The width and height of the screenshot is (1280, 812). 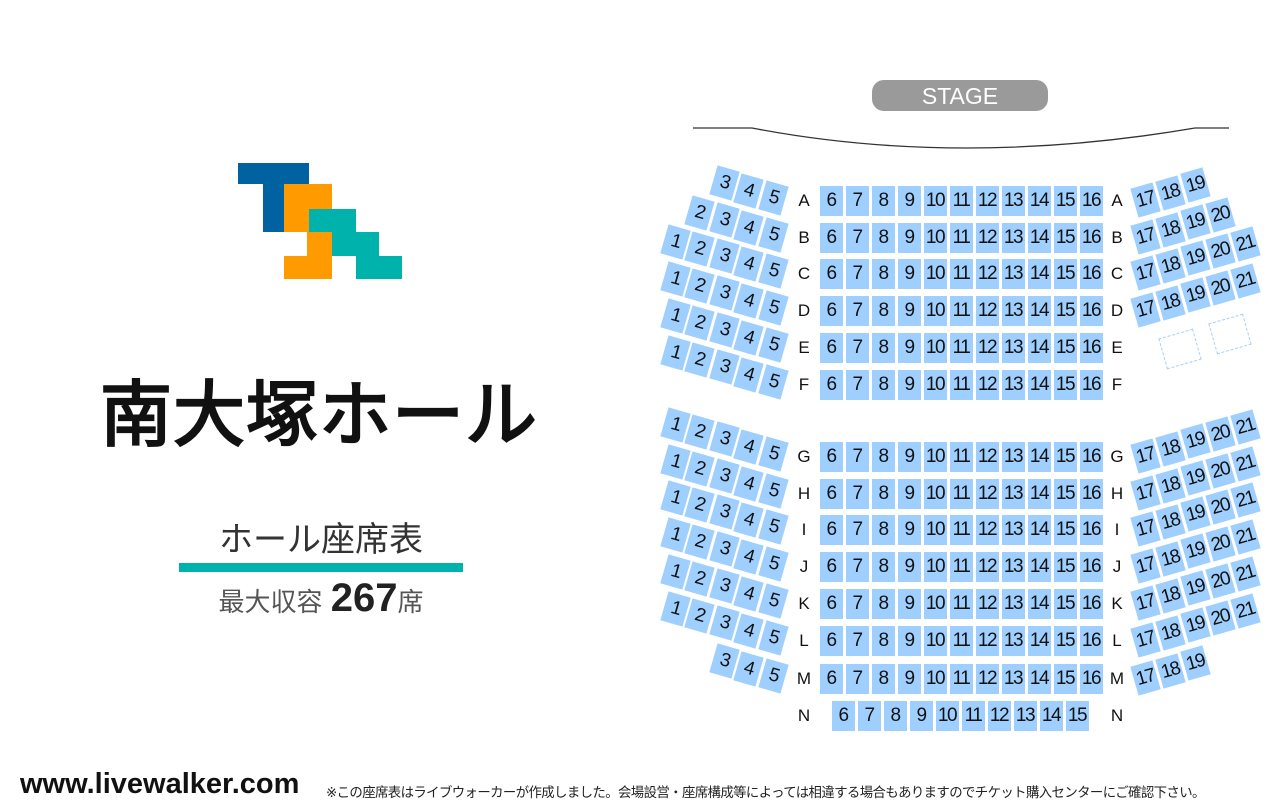 I want to click on seat-J16: 16, so click(x=1091, y=567).